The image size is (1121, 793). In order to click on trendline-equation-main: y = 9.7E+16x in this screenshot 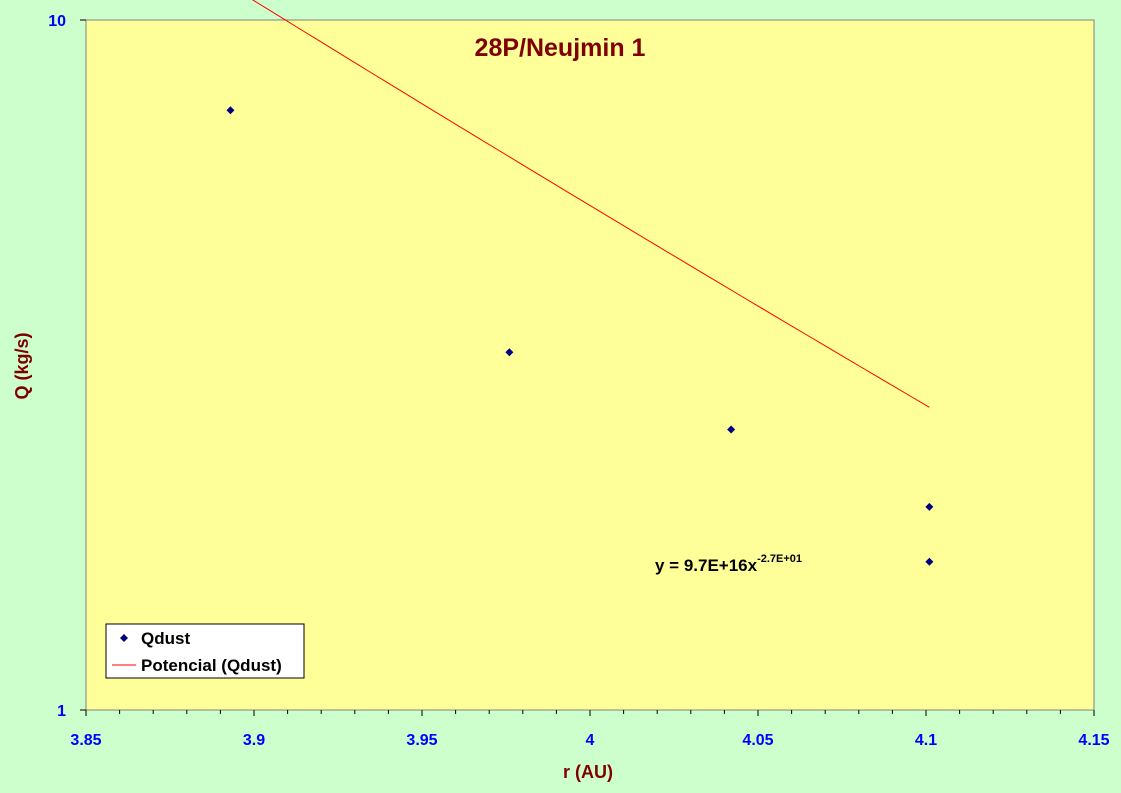, I will do `click(706, 565)`.